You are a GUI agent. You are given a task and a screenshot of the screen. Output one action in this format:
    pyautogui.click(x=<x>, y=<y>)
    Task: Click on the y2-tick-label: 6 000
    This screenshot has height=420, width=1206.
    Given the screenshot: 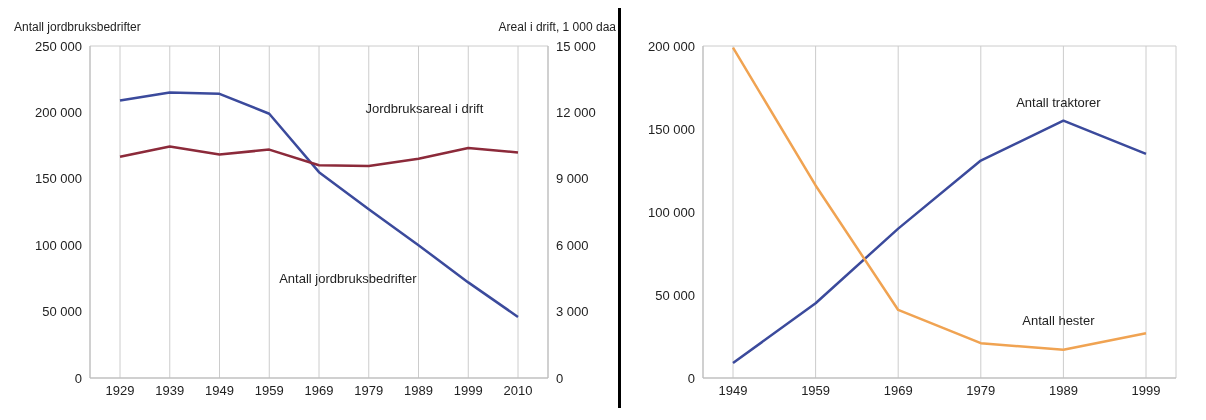 What is the action you would take?
    pyautogui.click(x=572, y=245)
    